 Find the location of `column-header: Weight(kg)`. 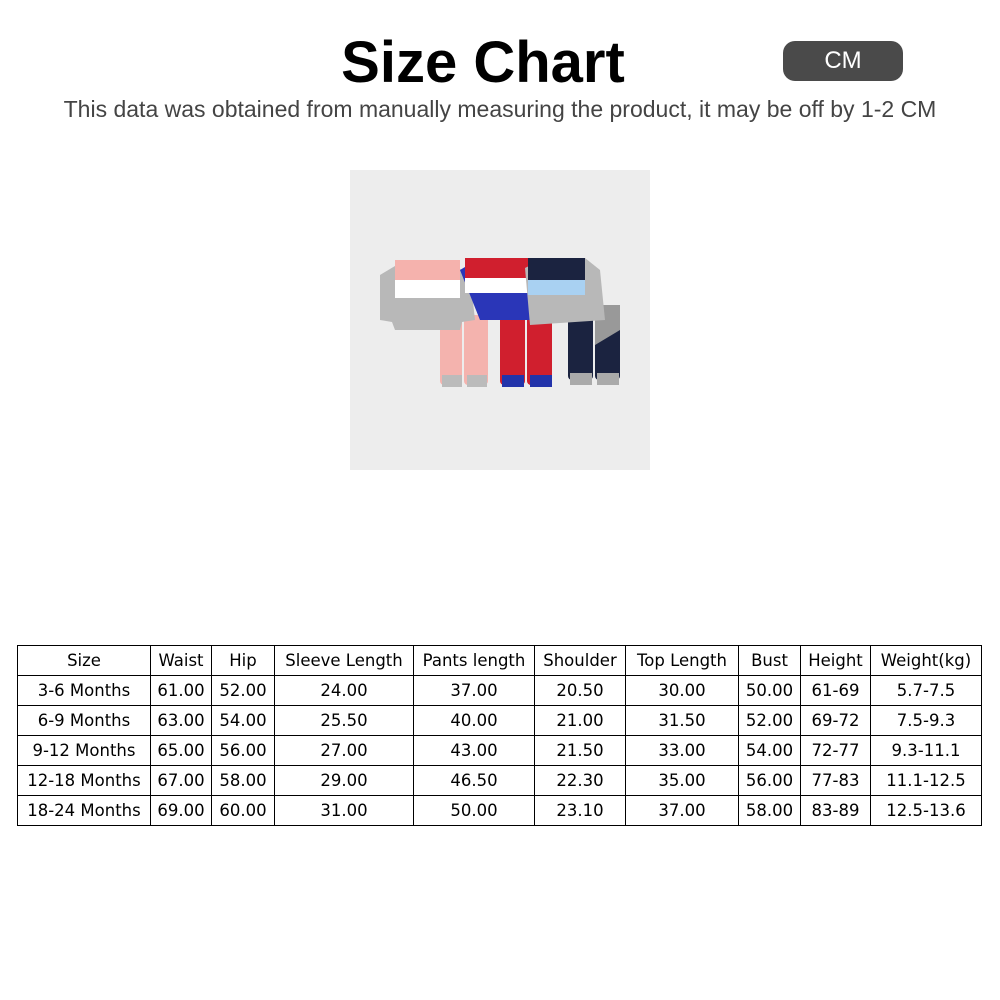

column-header: Weight(kg) is located at coordinates (926, 660).